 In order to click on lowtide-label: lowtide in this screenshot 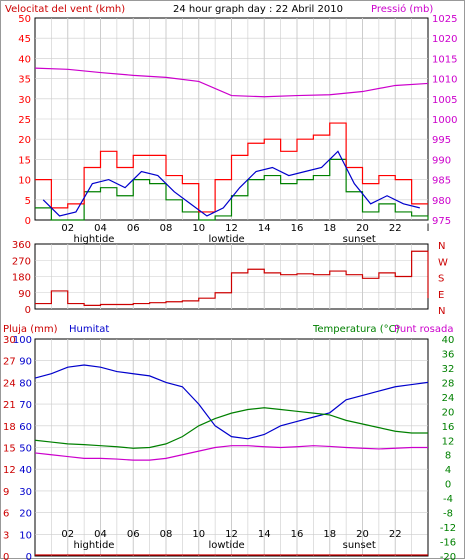, I will do `click(226, 239)`.